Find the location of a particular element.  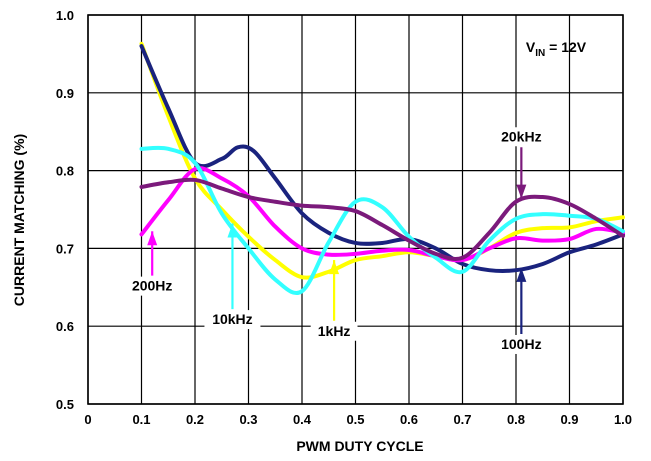

series-line-20khz is located at coordinates (382, 219).